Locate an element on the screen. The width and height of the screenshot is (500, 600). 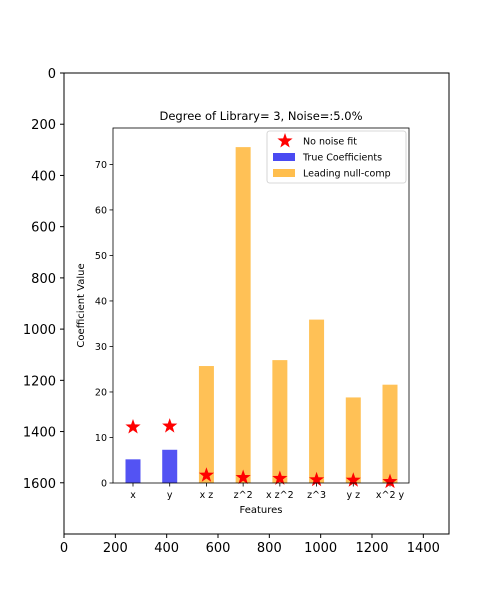
outer-y-tick-label: 0 is located at coordinates (52, 74).